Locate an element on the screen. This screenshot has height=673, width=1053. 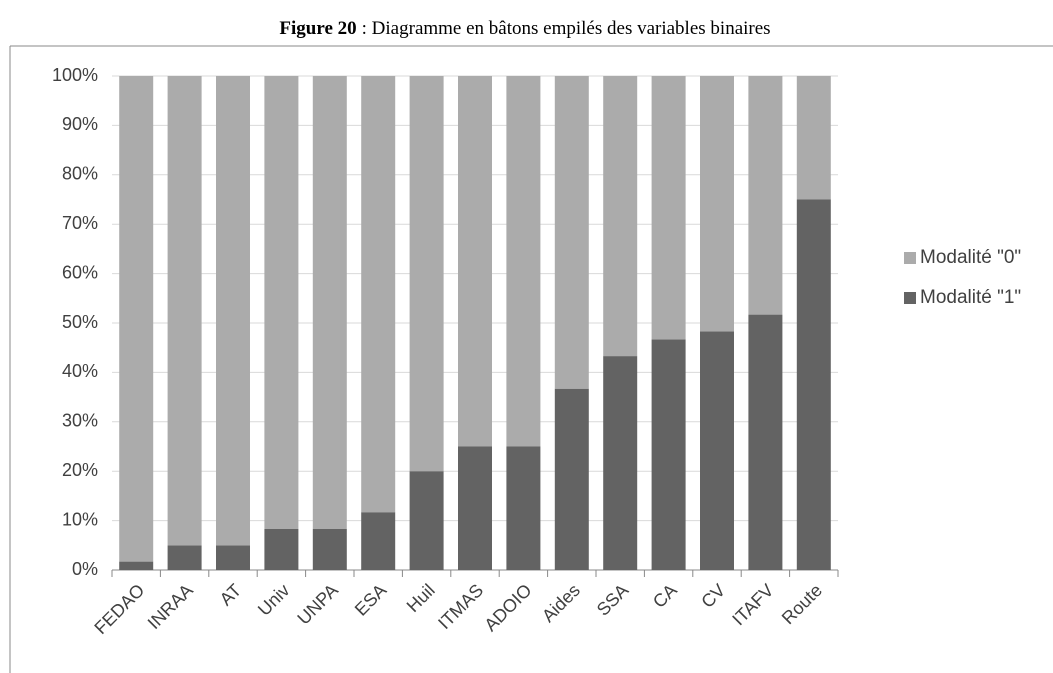
y-tick-label: 50% is located at coordinates (80, 322).